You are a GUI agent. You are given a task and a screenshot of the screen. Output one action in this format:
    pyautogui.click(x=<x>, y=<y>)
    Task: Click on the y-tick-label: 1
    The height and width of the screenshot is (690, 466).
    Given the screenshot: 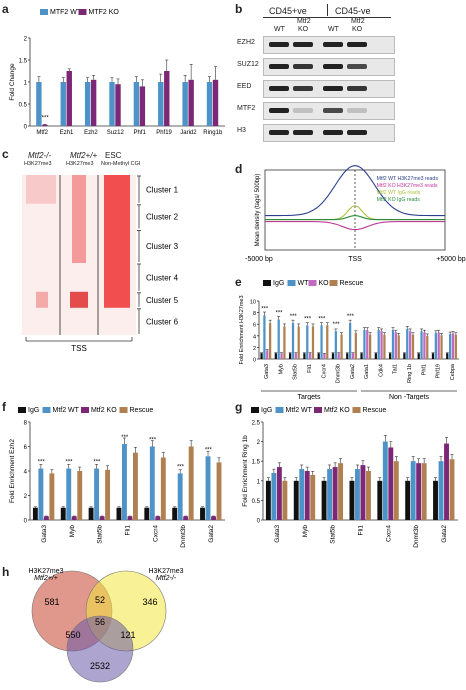 What is the action you would take?
    pyautogui.click(x=26, y=84)
    